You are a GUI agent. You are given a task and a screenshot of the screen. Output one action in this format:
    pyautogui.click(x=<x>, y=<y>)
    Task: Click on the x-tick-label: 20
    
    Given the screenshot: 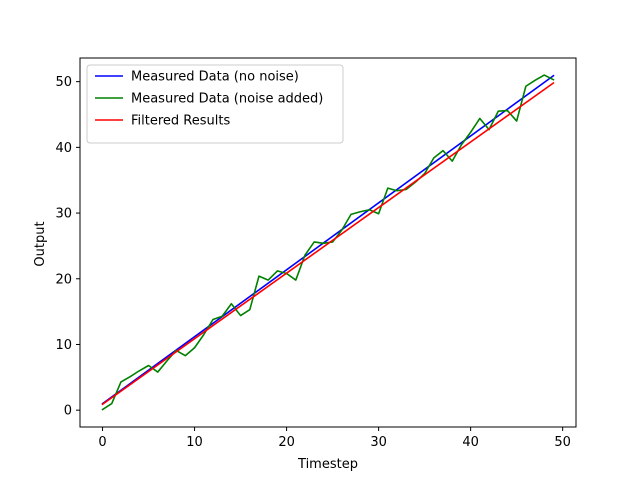 What is the action you would take?
    pyautogui.click(x=286, y=442)
    